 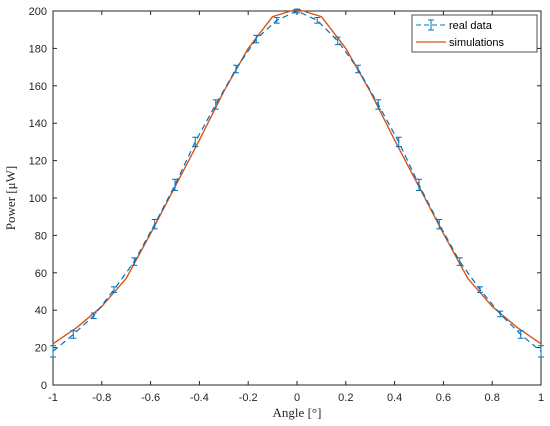 I want to click on x-tick-label: -0.4, so click(x=199, y=398).